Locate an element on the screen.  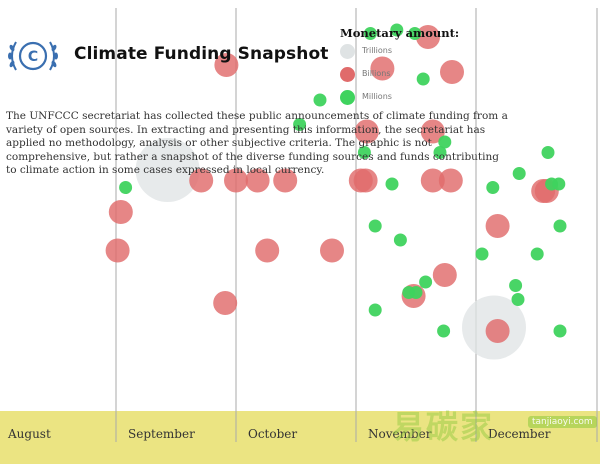
trillions-swatch-icon is located at coordinates (347, 51).